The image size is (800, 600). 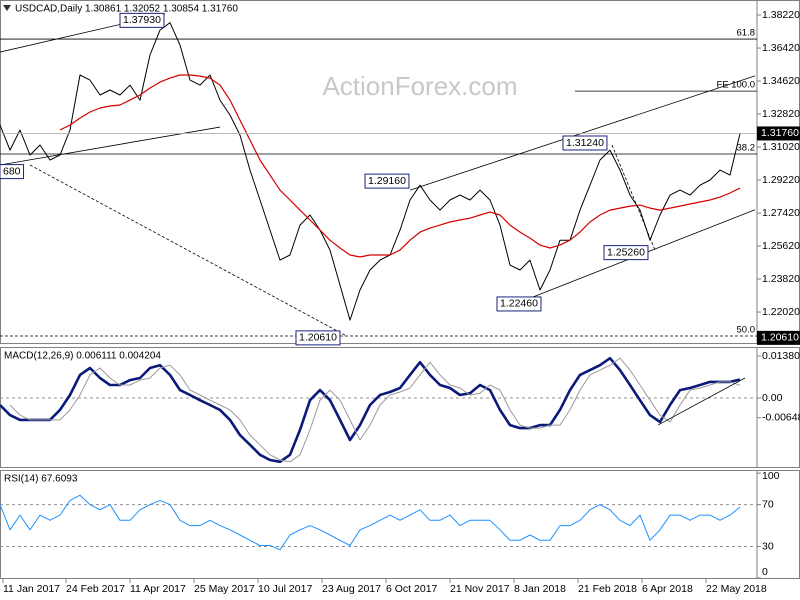 What do you see at coordinates (7, 8) in the screenshot?
I see `menu-icon` at bounding box center [7, 8].